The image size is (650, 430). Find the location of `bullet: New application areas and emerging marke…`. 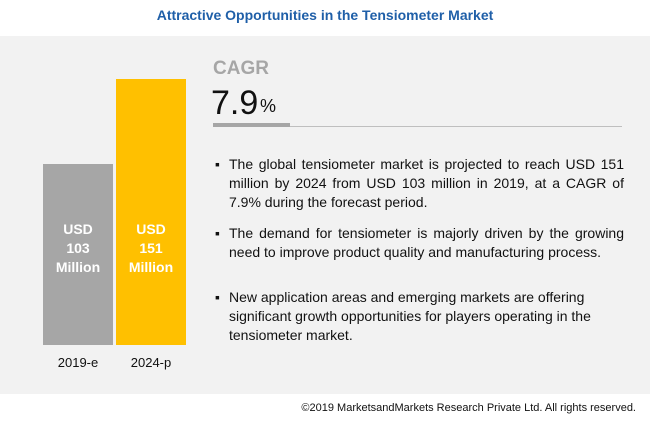

bullet: New application areas and emerging marke… is located at coordinates (419, 316).